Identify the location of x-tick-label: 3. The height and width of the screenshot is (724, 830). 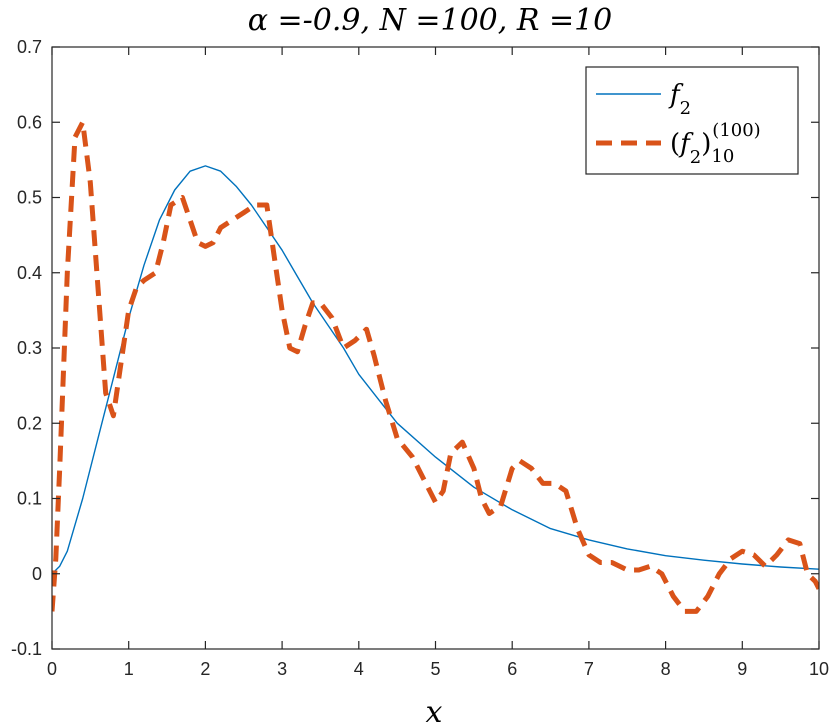
(282, 669).